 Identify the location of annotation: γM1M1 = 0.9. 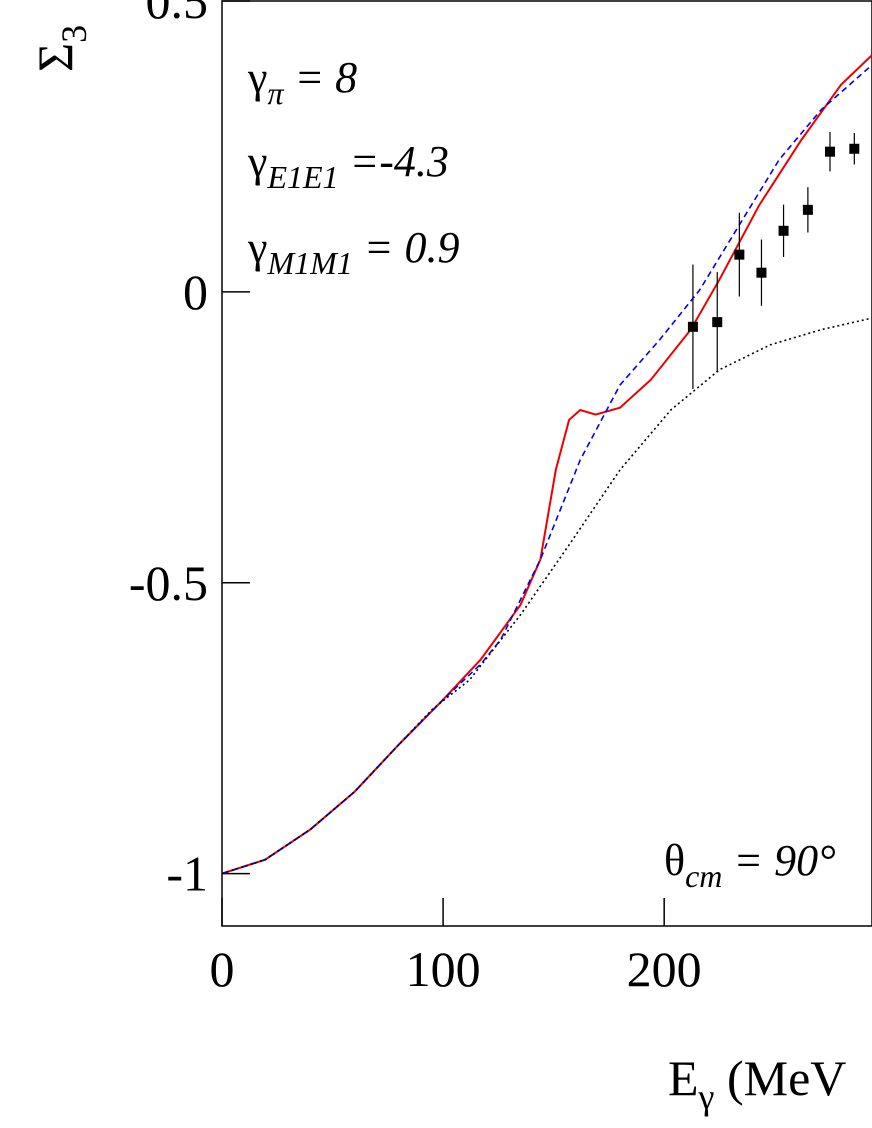
(353, 252).